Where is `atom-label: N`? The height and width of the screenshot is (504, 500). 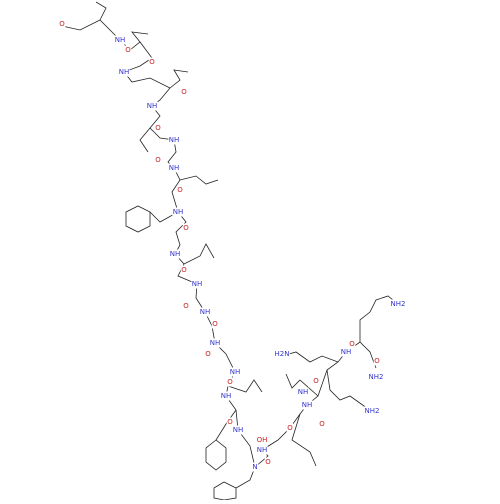 atom-label: N is located at coordinates (254, 467).